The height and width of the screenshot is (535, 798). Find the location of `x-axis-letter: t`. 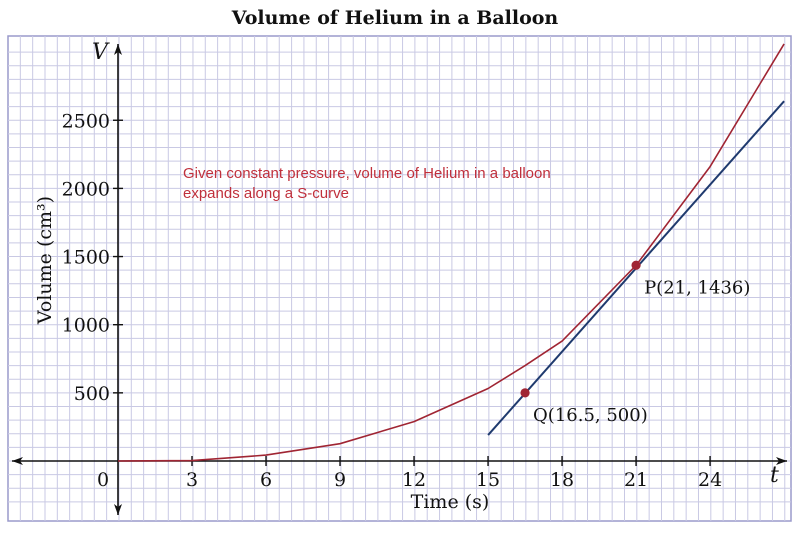

x-axis-letter: t is located at coordinates (774, 475).